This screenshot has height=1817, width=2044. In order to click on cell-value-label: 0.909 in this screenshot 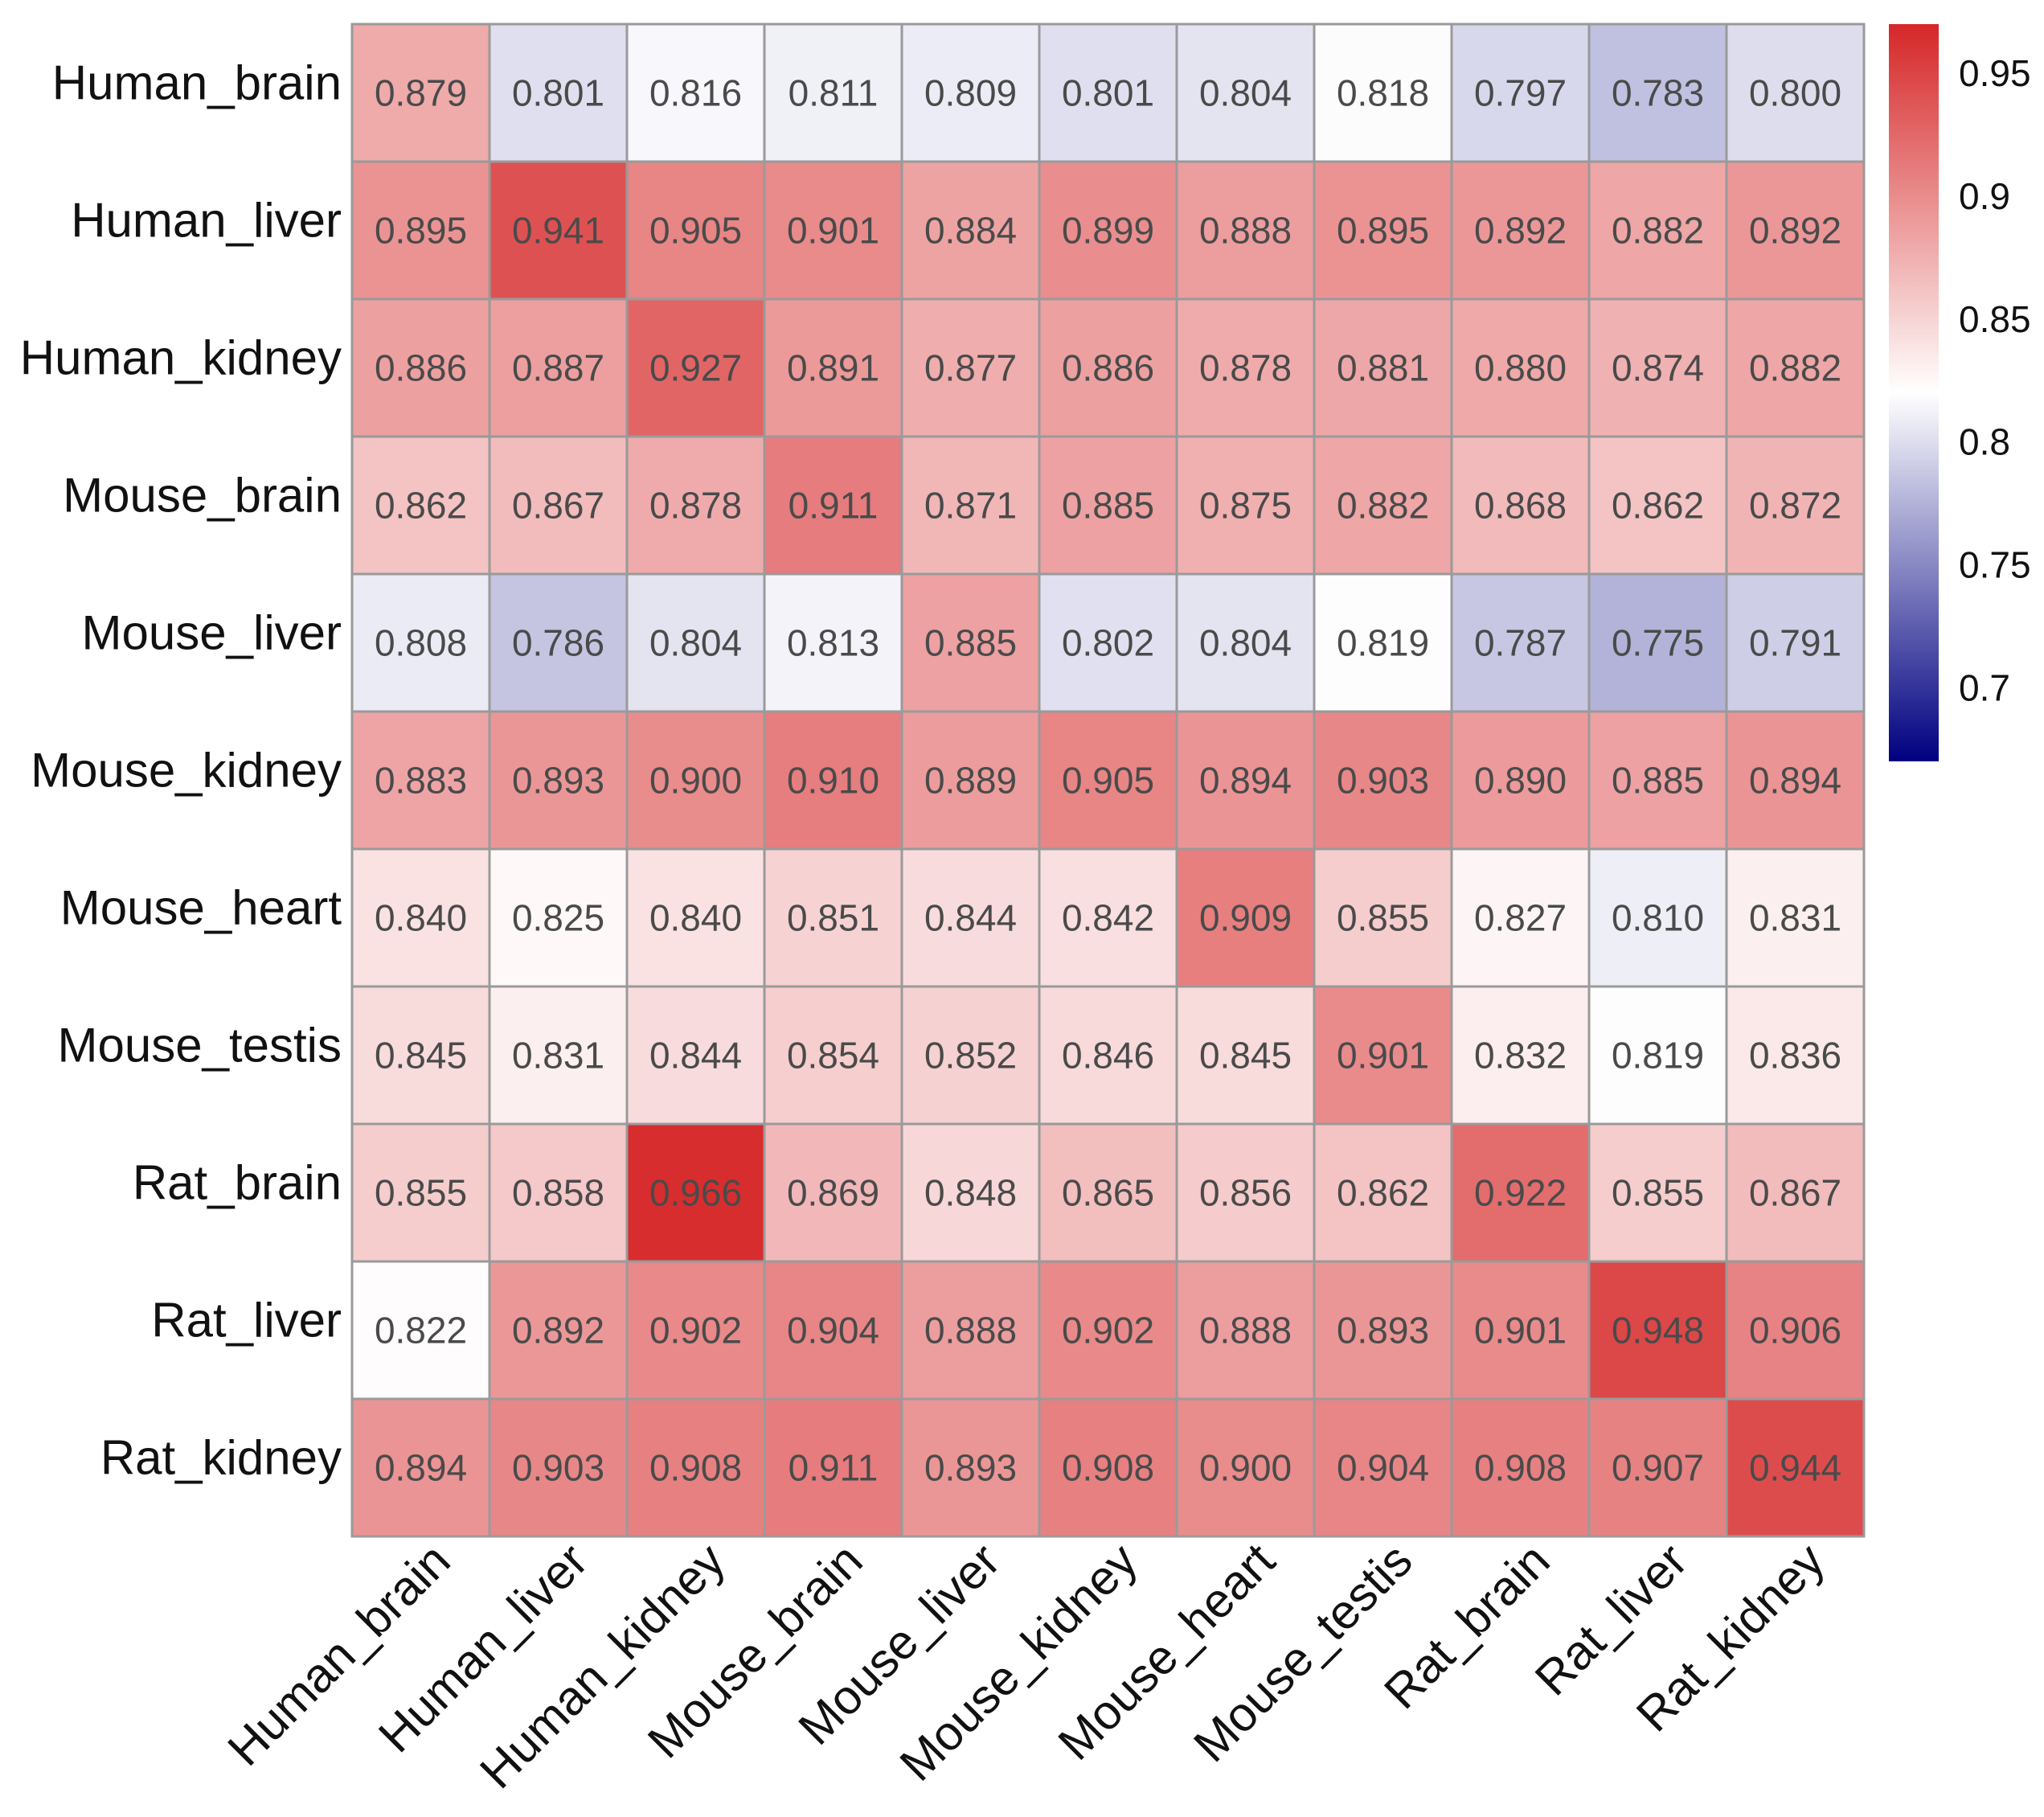, I will do `click(1245, 918)`.